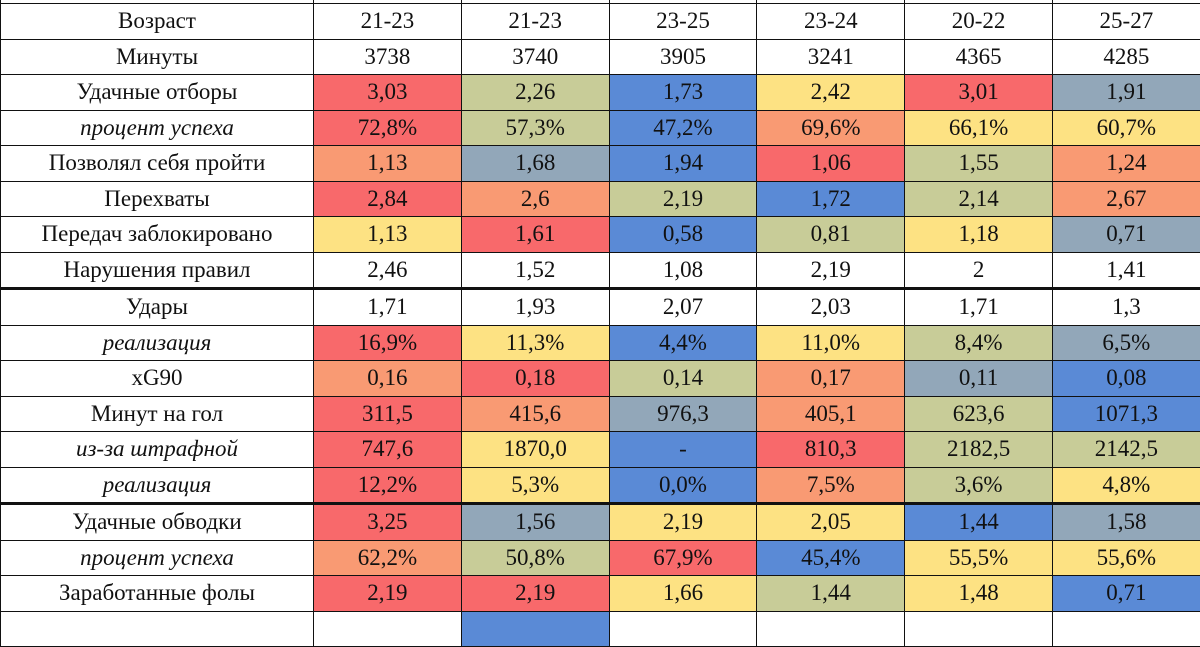 The height and width of the screenshot is (647, 1200). What do you see at coordinates (683, 379) in the screenshot?
I see `data-cell: 0,14` at bounding box center [683, 379].